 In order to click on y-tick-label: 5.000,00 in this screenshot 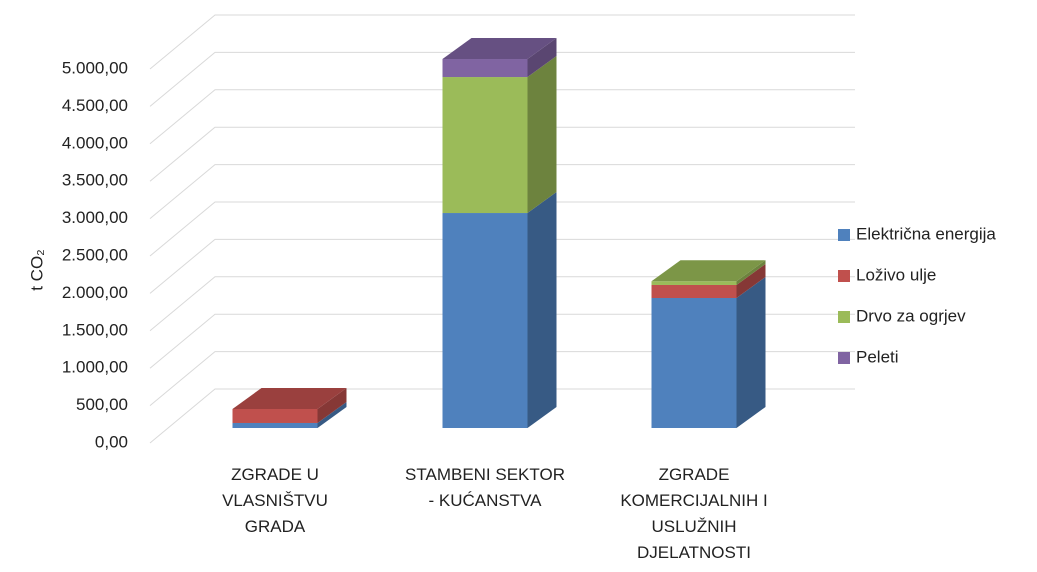, I will do `click(95, 67)`.